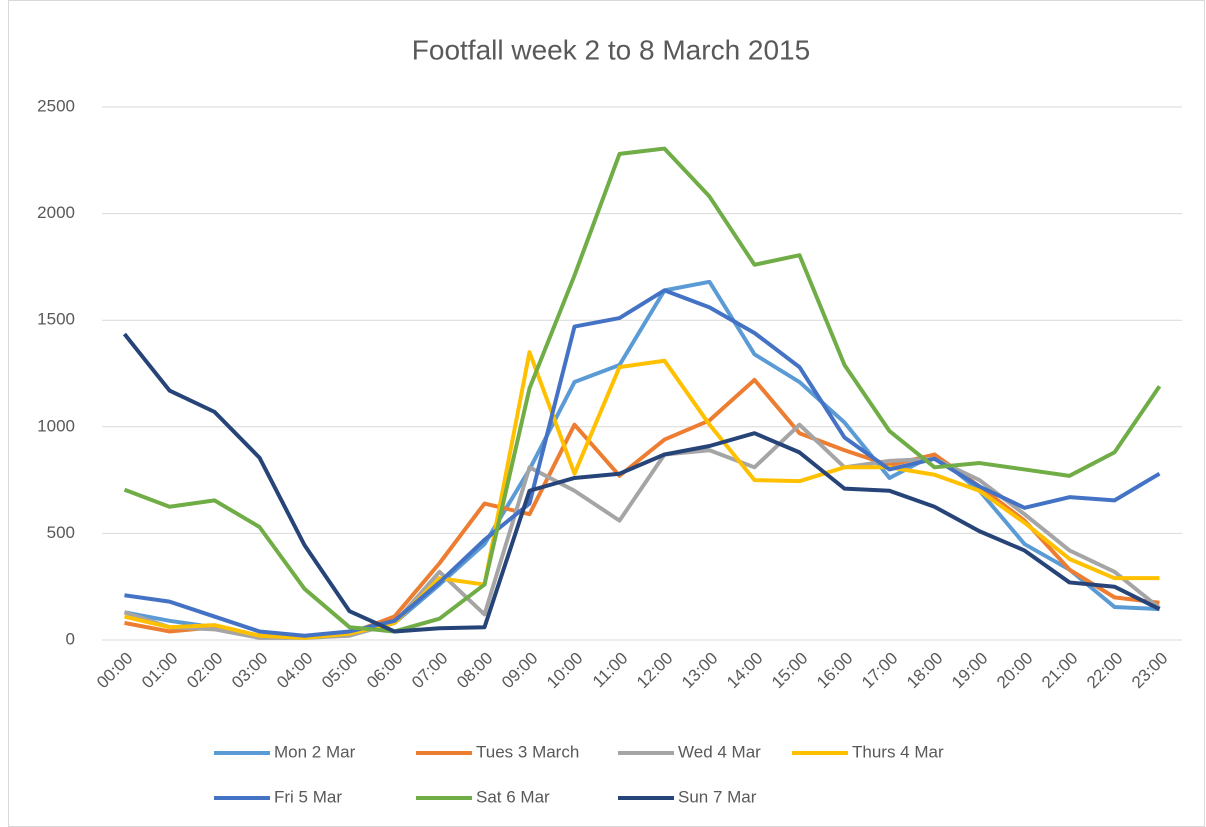 Image resolution: width=1206 pixels, height=827 pixels. I want to click on legend-label: Sat 6 Mar, so click(513, 796).